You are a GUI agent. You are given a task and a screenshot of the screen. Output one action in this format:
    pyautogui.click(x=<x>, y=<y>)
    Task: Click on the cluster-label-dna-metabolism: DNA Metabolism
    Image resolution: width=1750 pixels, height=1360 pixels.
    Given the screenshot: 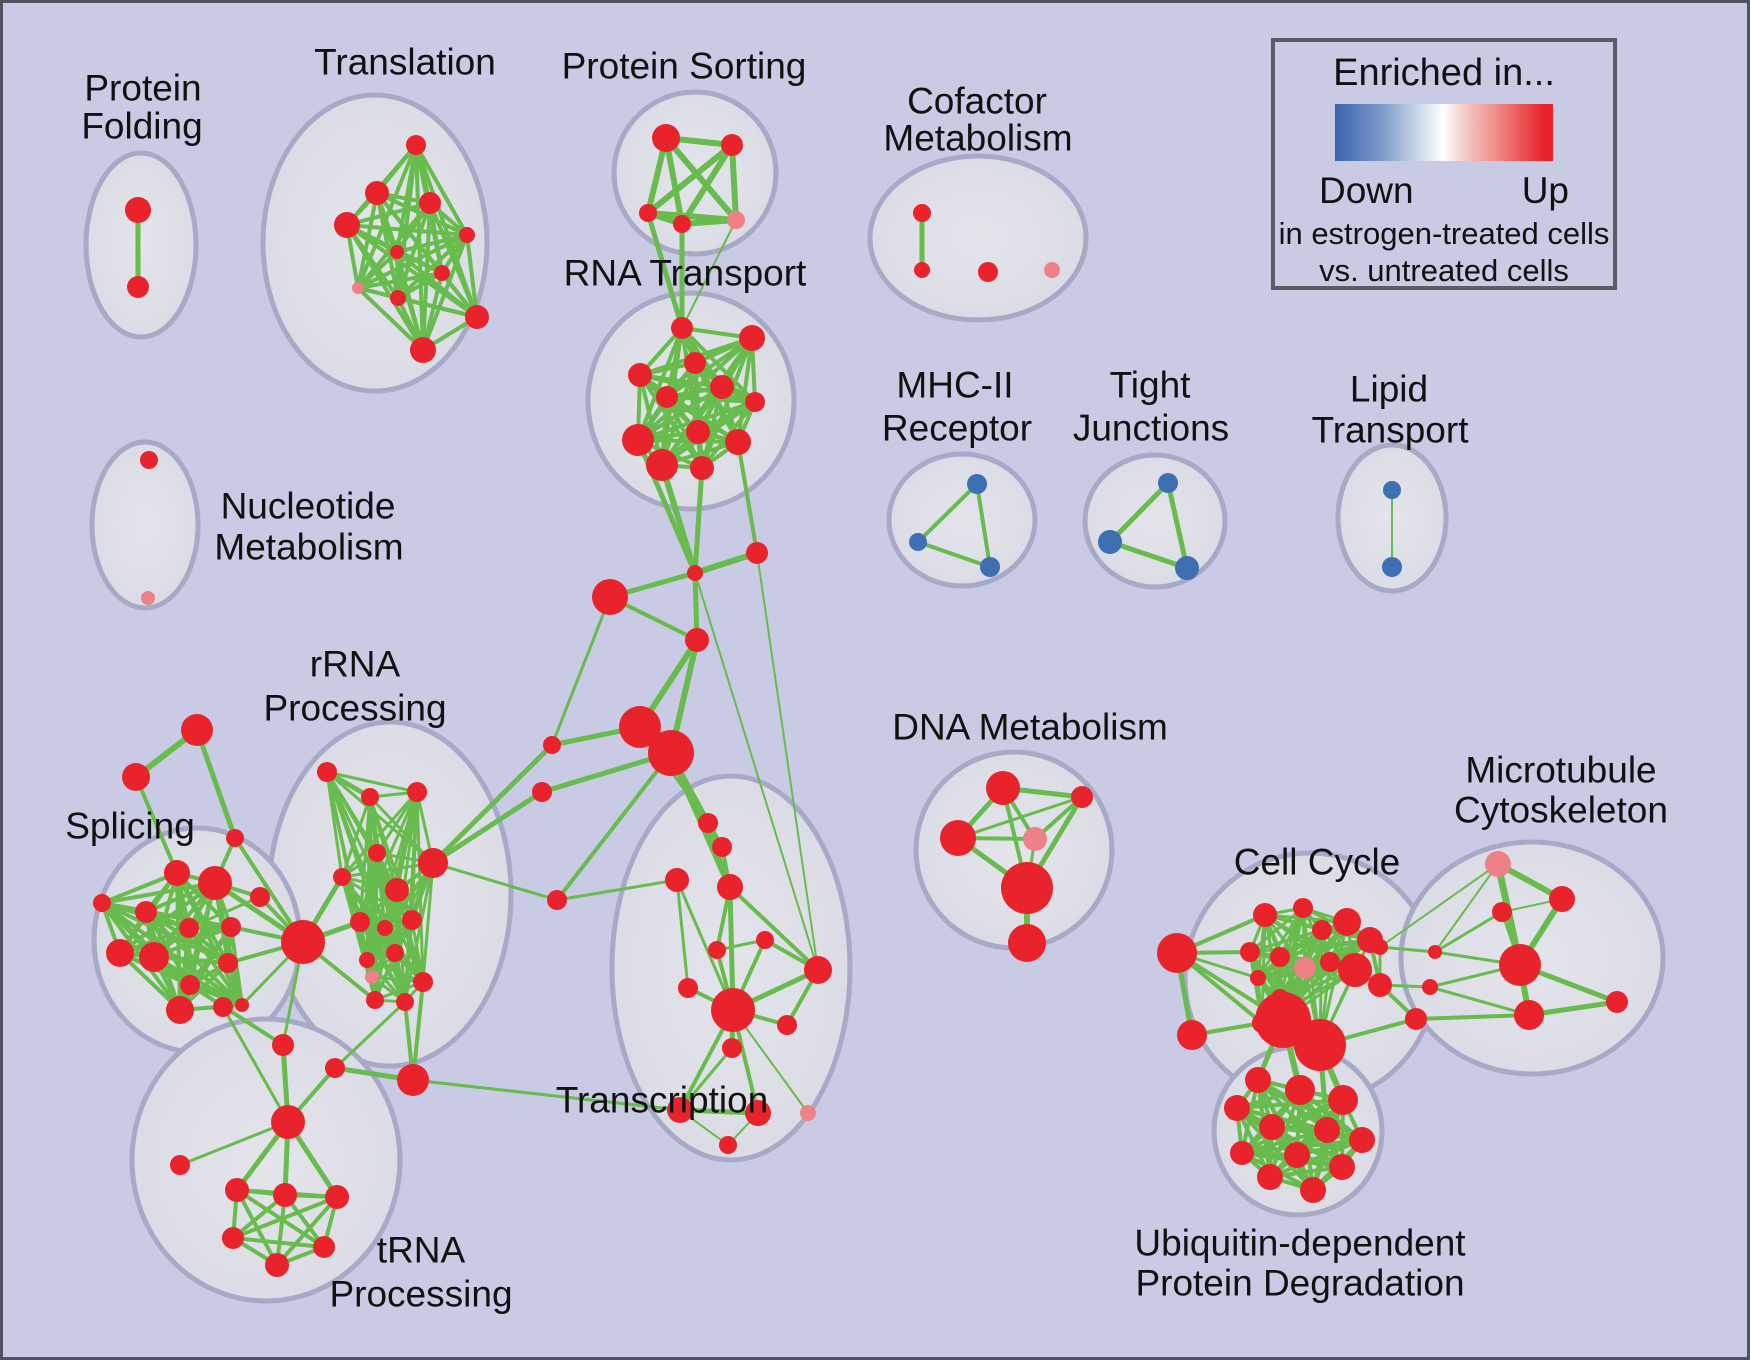 What is the action you would take?
    pyautogui.click(x=1030, y=727)
    